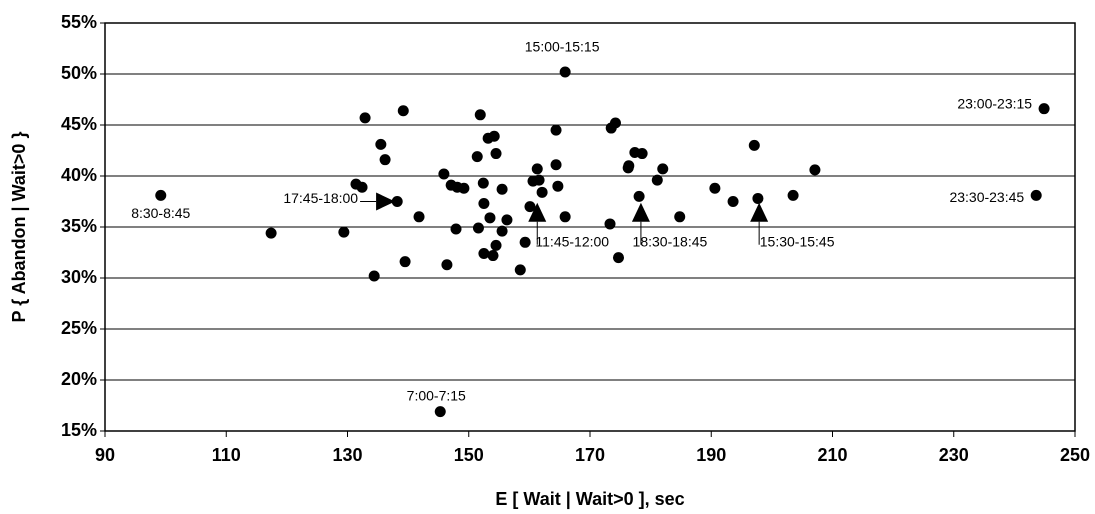 This screenshot has width=1095, height=514. I want to click on annotation: 15:30-15:45, so click(797, 241).